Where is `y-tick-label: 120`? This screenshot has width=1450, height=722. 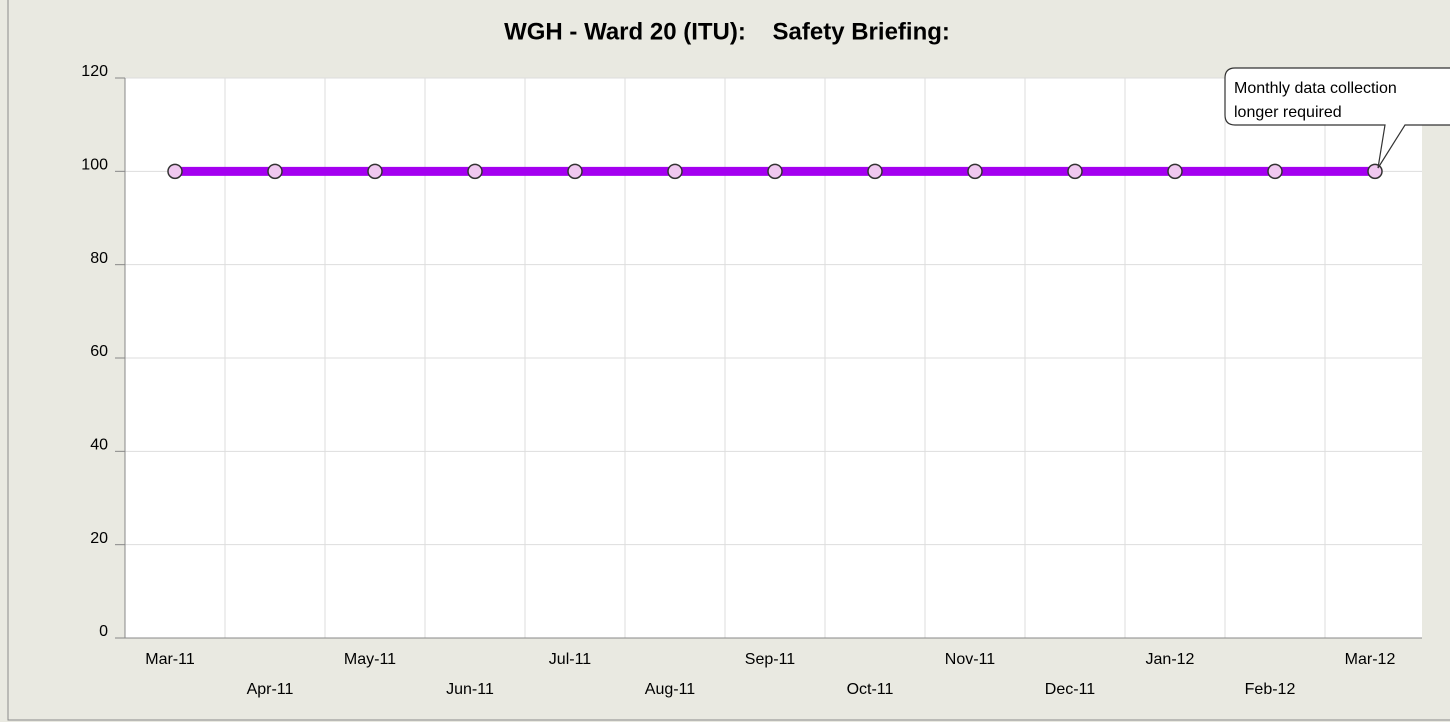
y-tick-label: 120 is located at coordinates (94, 71).